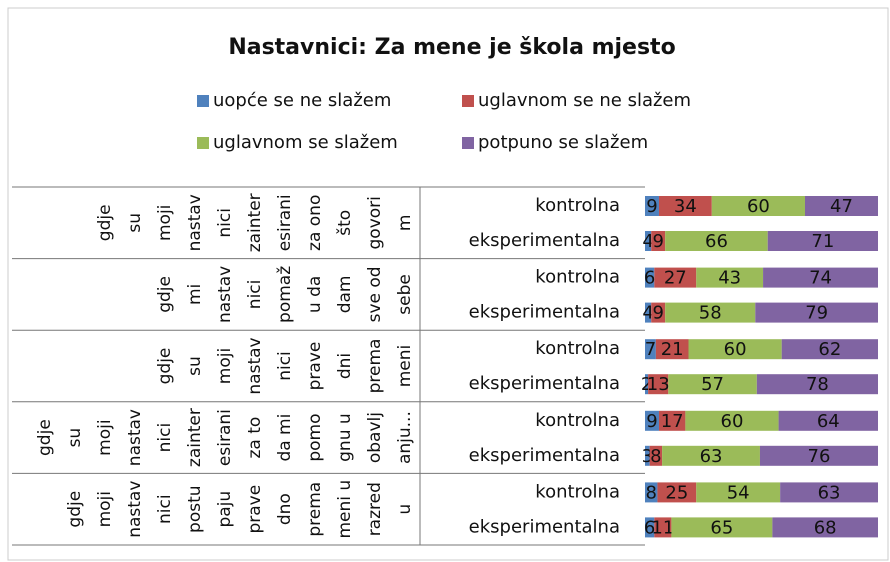 The width and height of the screenshot is (890, 562). What do you see at coordinates (305, 142) in the screenshot?
I see `legend-label: uglavnom se slažem` at bounding box center [305, 142].